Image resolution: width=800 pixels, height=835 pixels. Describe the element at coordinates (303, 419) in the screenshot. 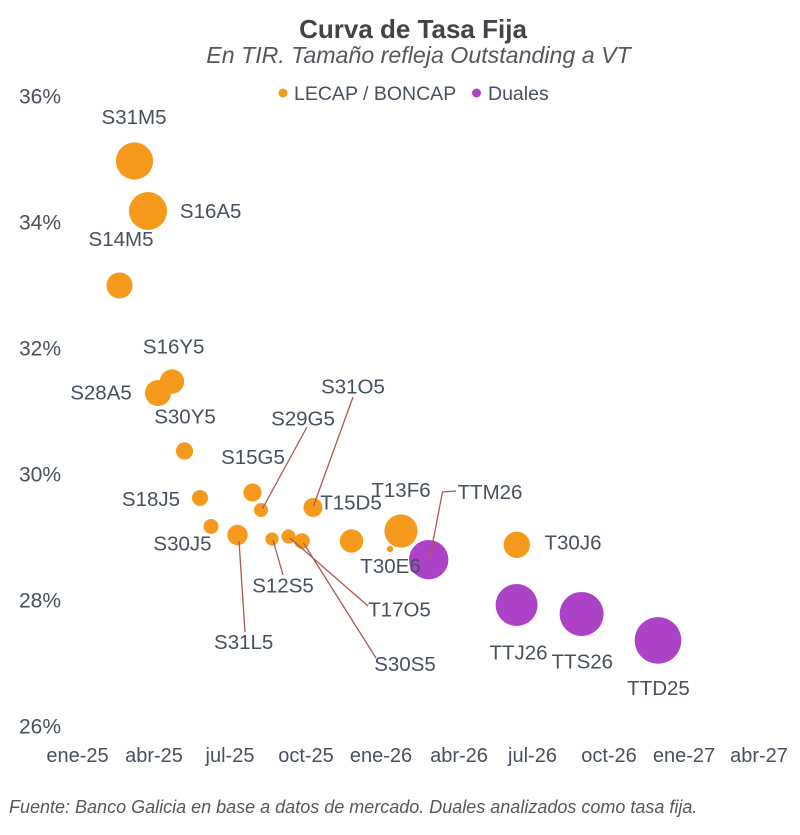

I see `svg-text: S29G5` at that location.